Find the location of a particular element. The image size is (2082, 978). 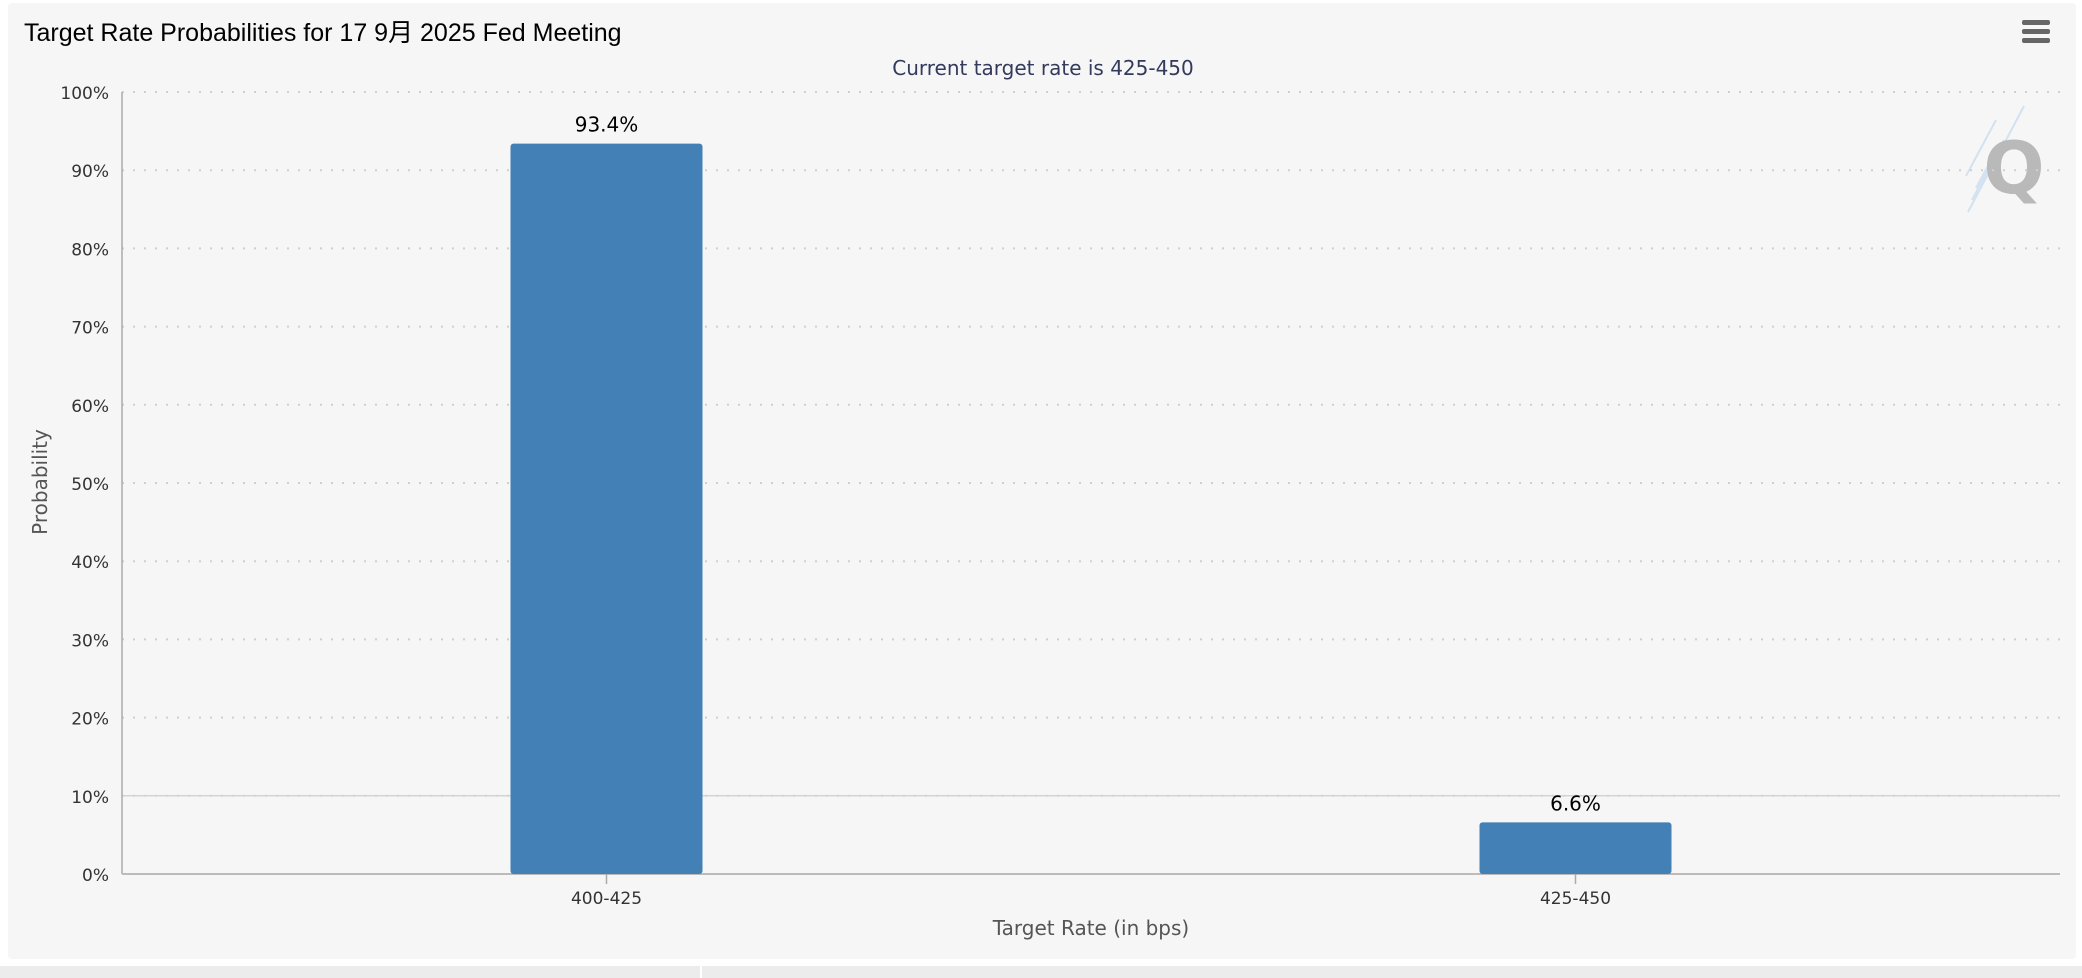

x-tick-label: 425-450 is located at coordinates (1575, 899).